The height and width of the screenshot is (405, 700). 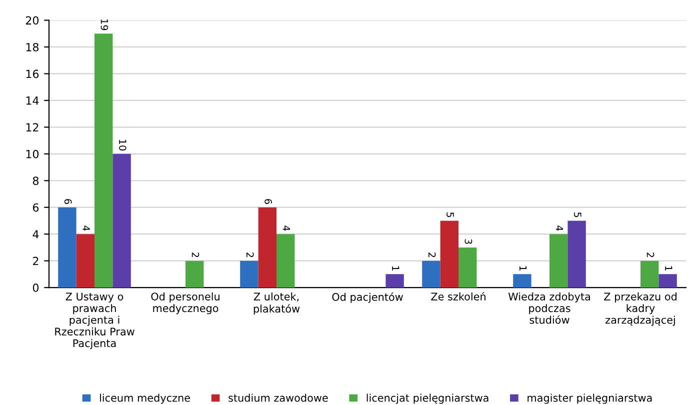 I want to click on y-tick-label: 12, so click(x=32, y=127).